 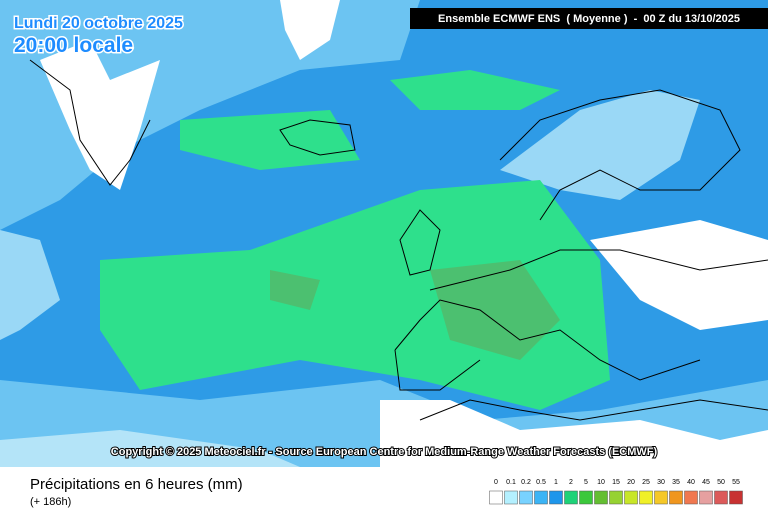 I want to click on legend-label: 20, so click(x=631, y=482).